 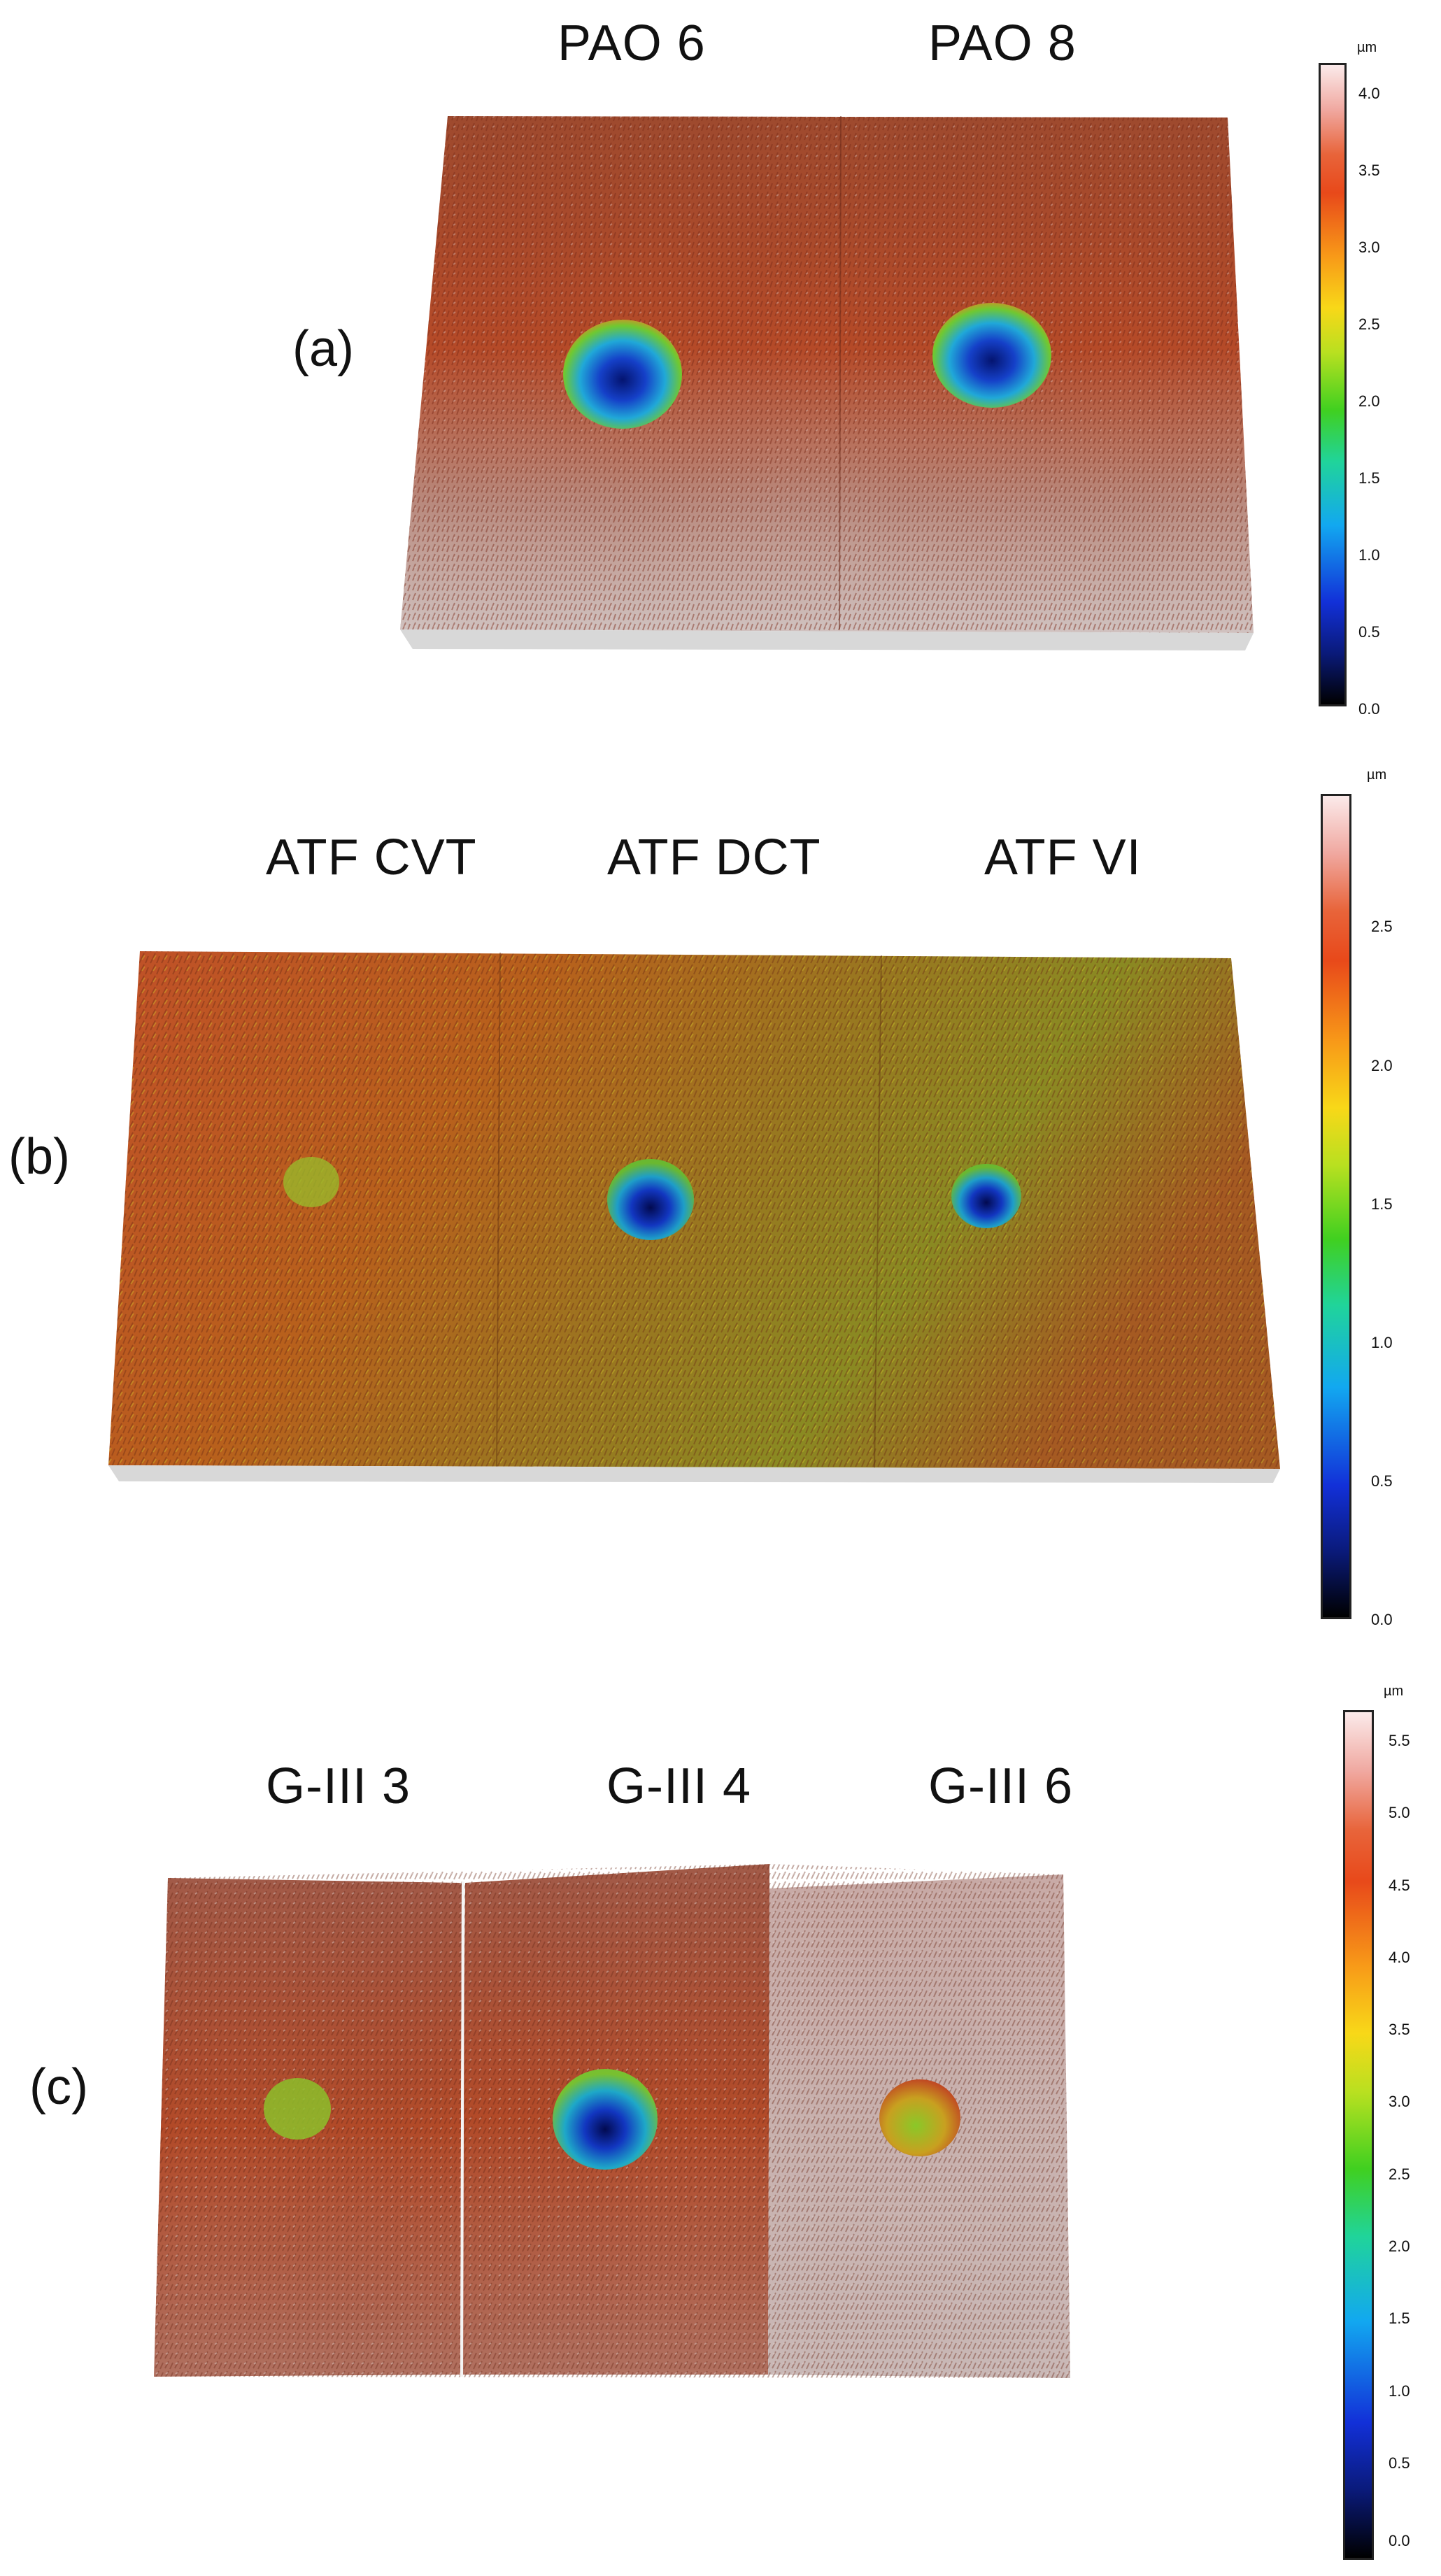 I want to click on sample-label-giii4: G-III 4, so click(x=679, y=1786).